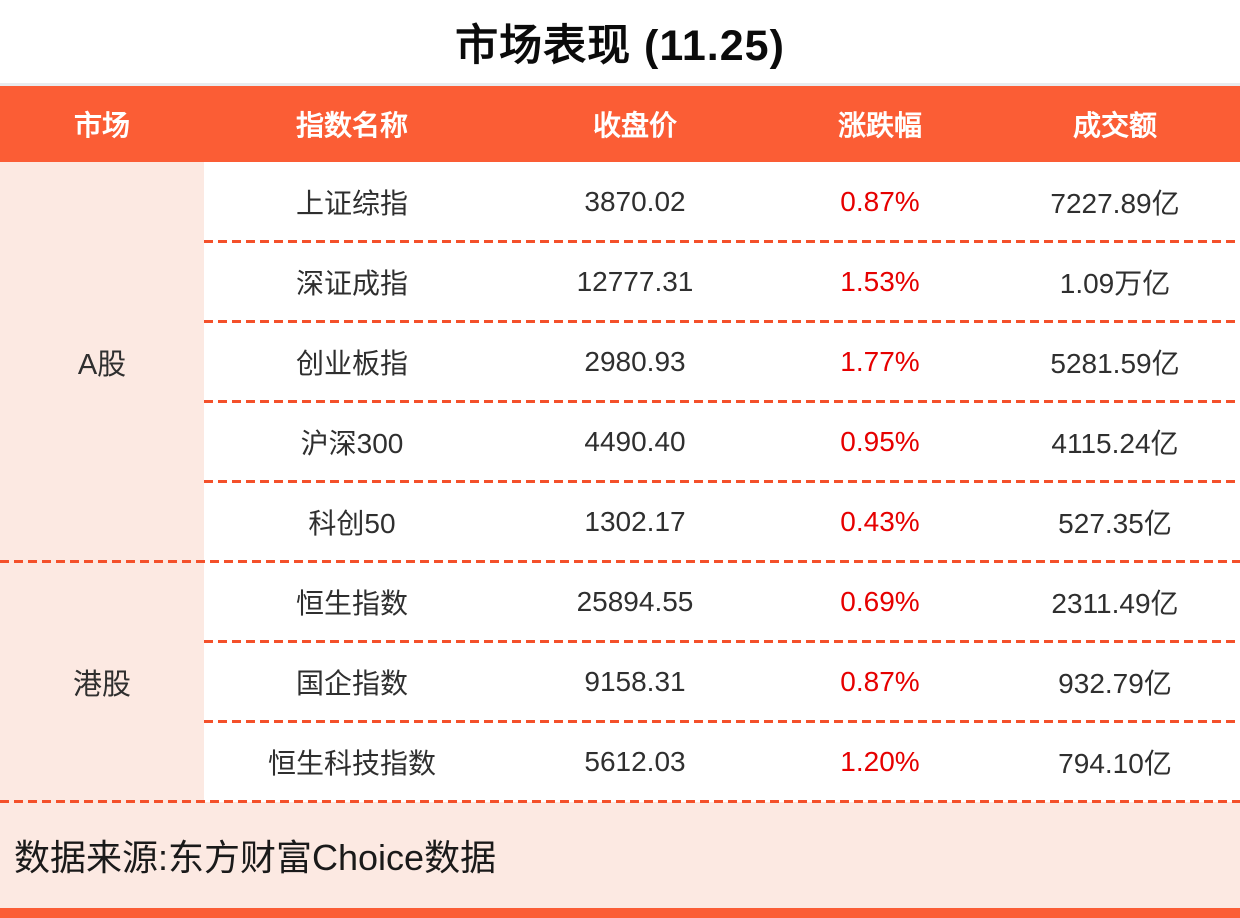 The height and width of the screenshot is (918, 1240). What do you see at coordinates (1115, 443) in the screenshot?
I see `turnover: 4115.24亿` at bounding box center [1115, 443].